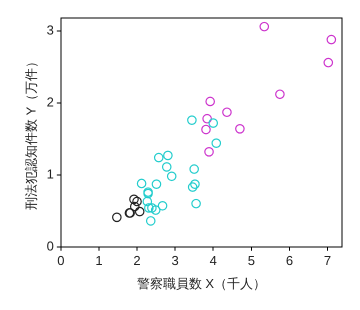 The height and width of the screenshot is (310, 360). Describe the element at coordinates (175, 260) in the screenshot. I see `x-tick-label: 3` at that location.